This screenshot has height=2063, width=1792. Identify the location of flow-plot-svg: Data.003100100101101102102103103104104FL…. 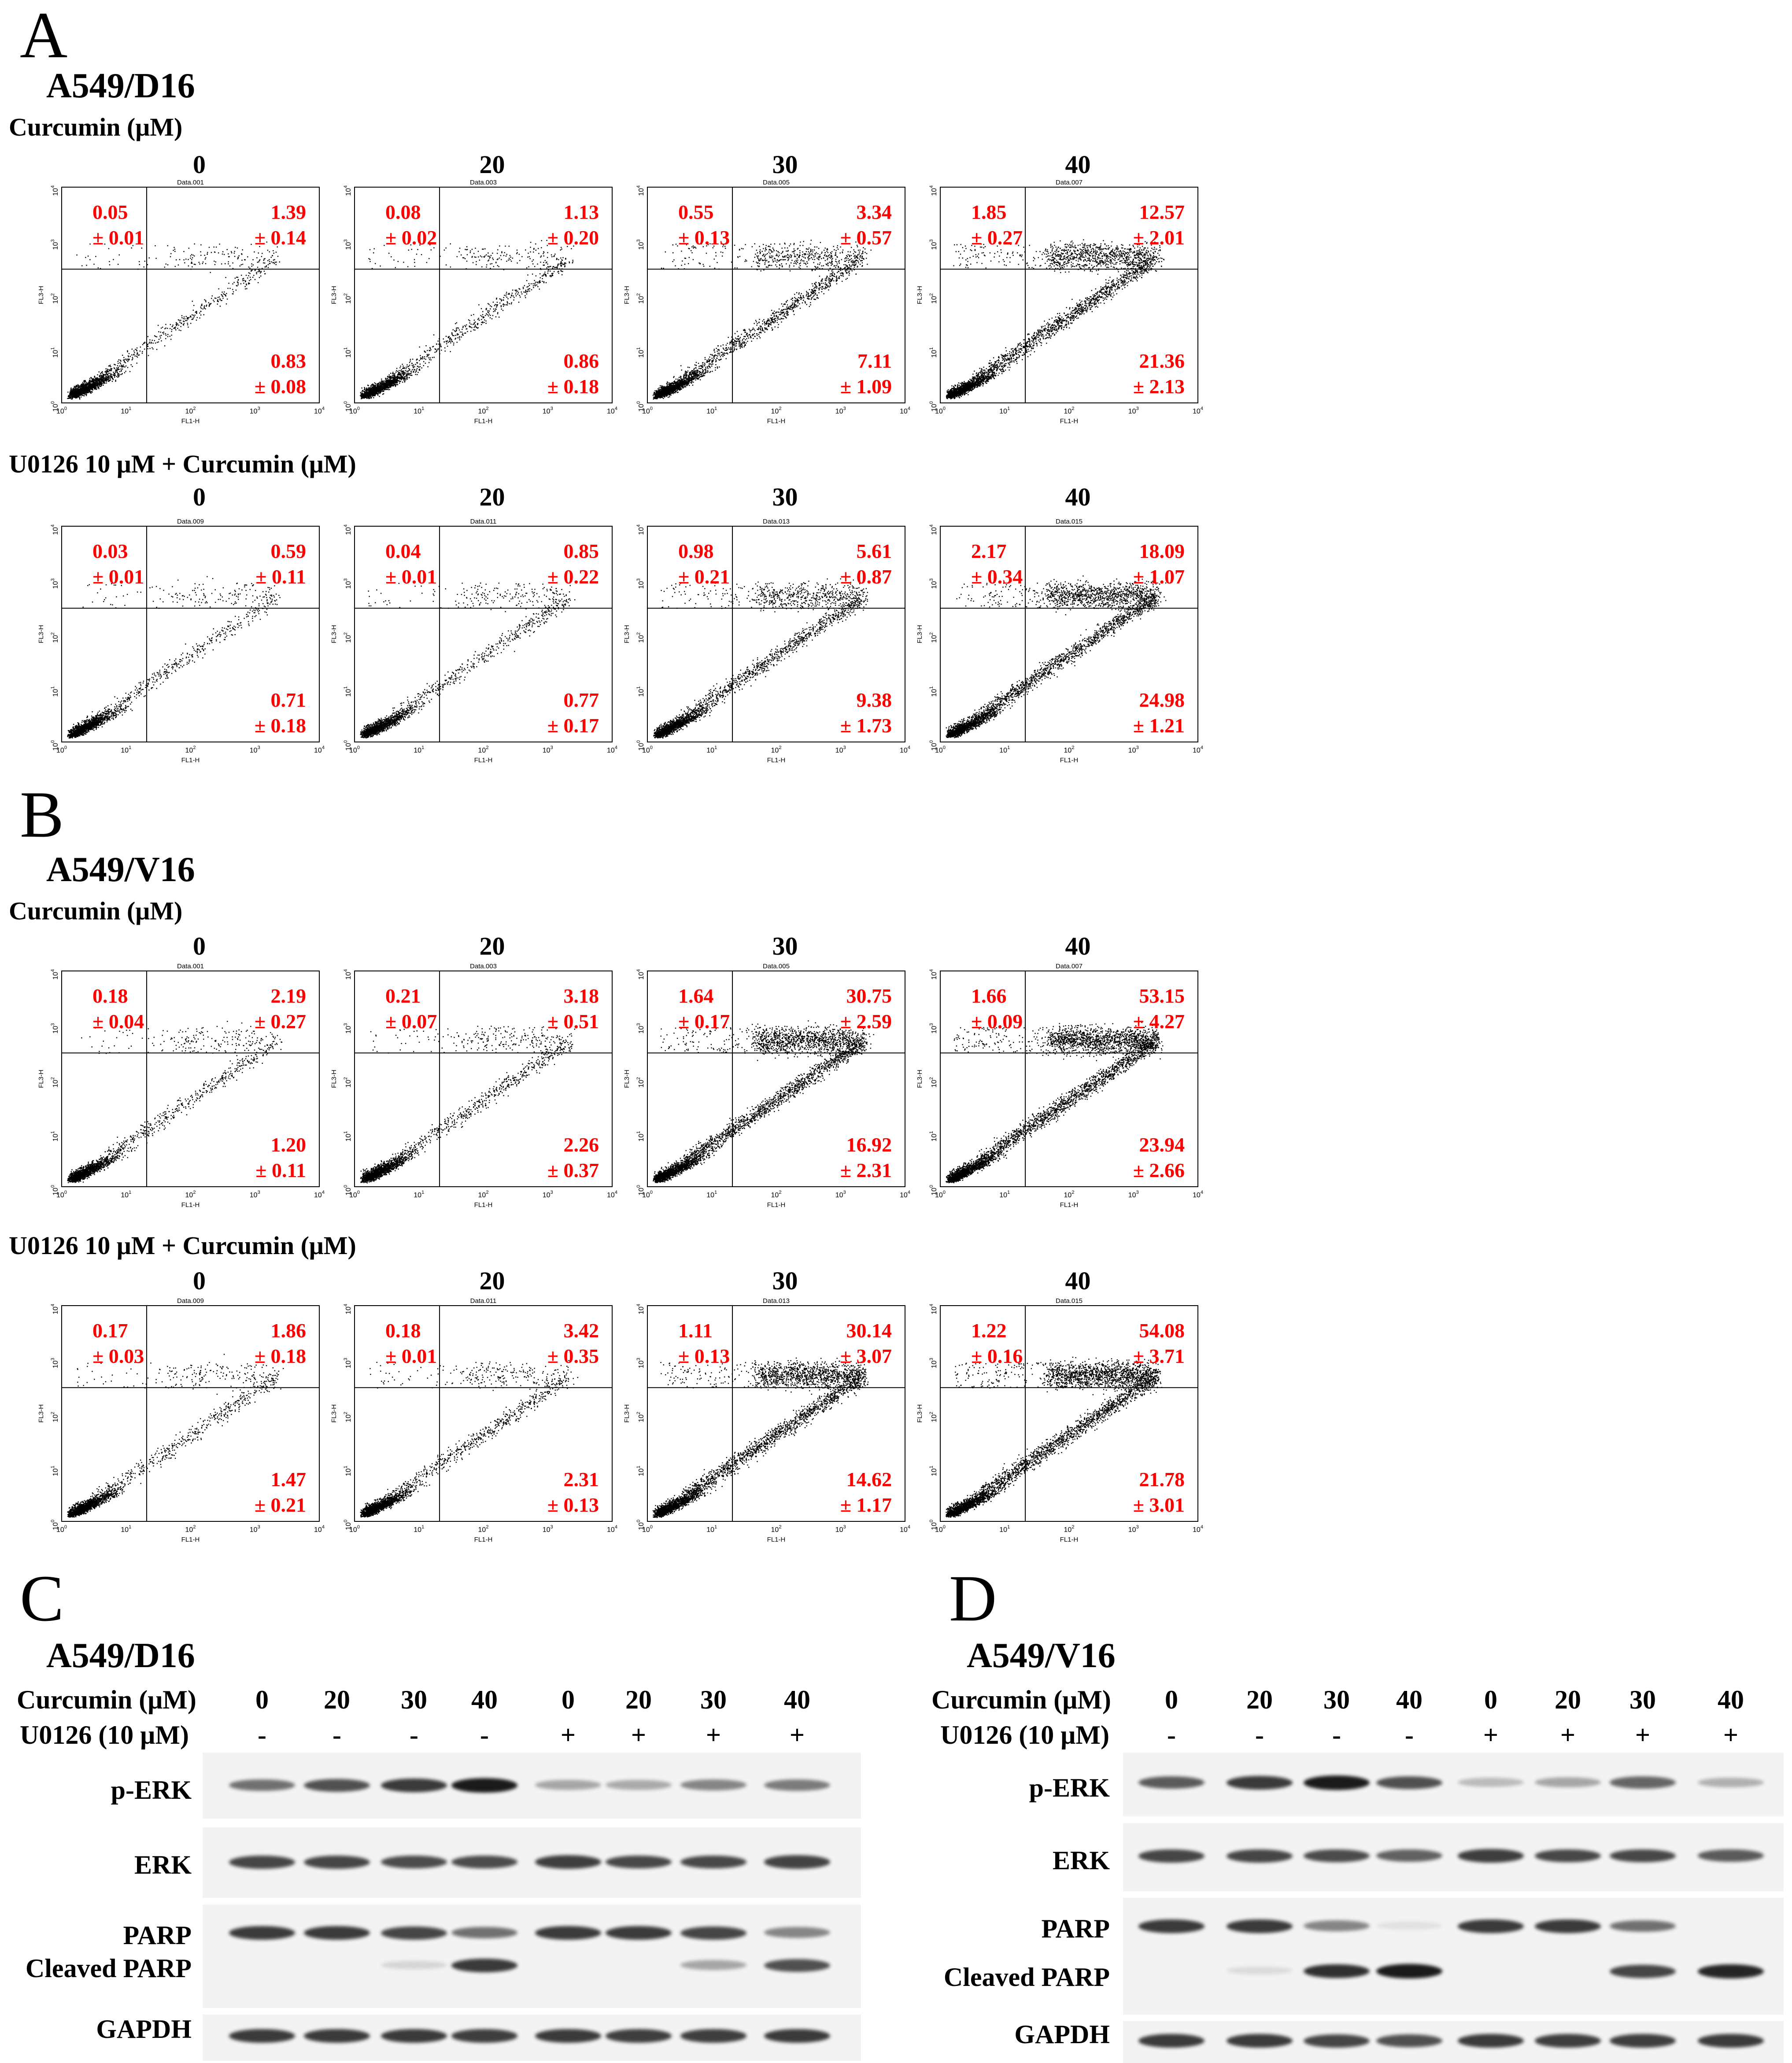
(474, 1086).